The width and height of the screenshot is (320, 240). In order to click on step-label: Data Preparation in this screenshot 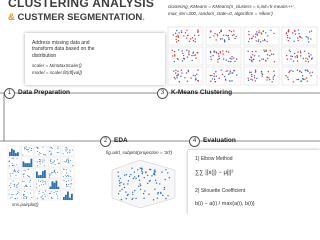, I will do `click(44, 92)`.